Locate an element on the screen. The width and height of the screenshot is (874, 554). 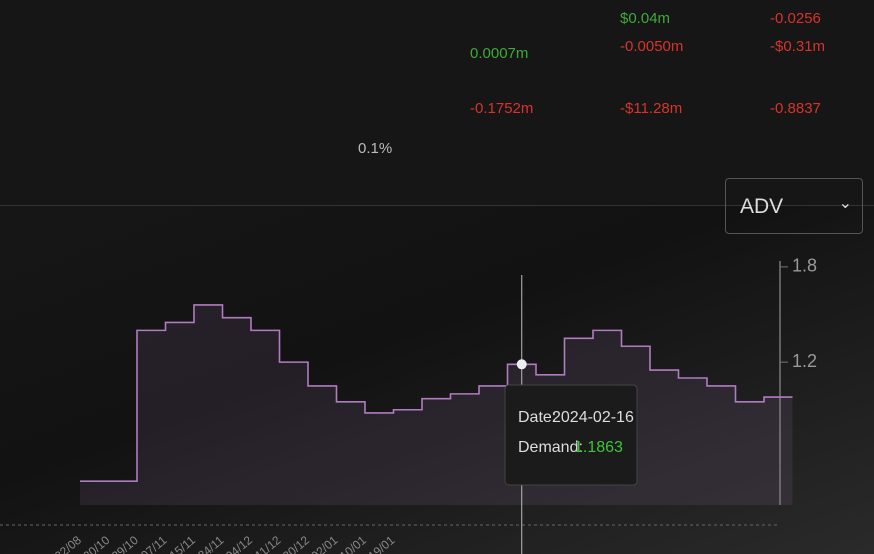
hover-point is located at coordinates (521, 364).